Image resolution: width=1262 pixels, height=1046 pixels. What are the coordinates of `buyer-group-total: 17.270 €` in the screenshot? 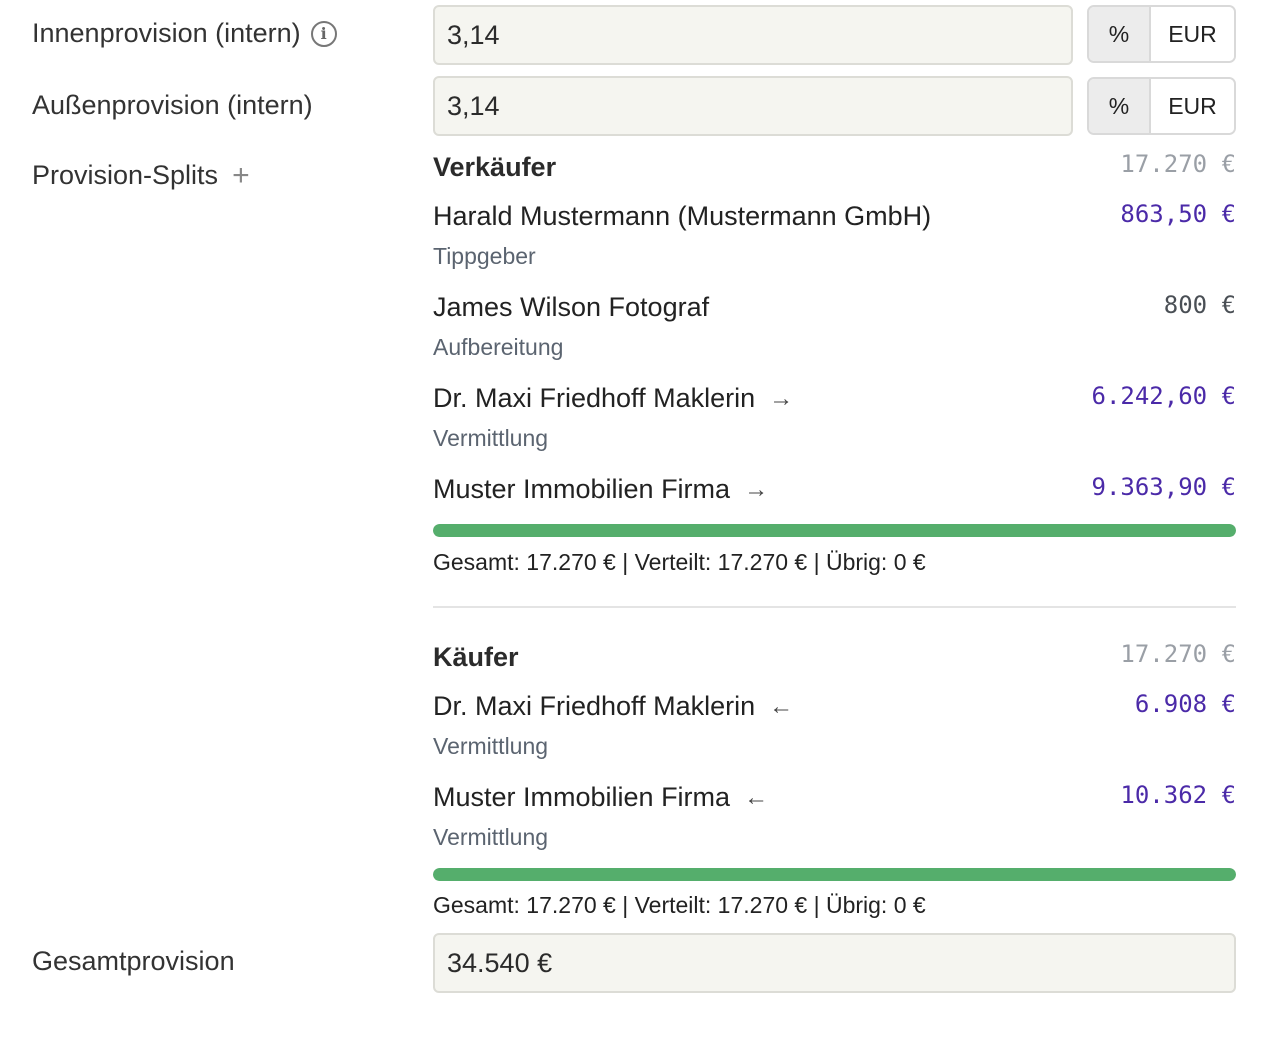 It's located at (1178, 654).